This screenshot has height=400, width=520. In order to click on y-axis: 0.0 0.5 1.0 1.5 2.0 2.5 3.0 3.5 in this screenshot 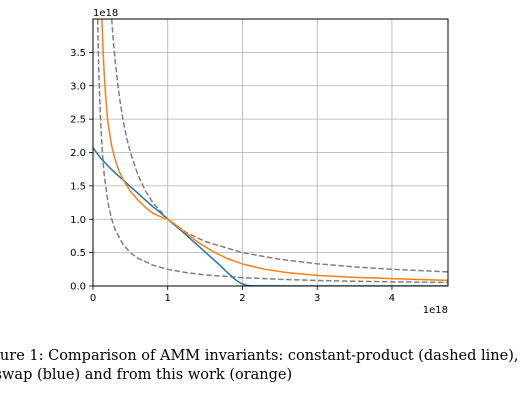, I will do `click(81, 170)`.